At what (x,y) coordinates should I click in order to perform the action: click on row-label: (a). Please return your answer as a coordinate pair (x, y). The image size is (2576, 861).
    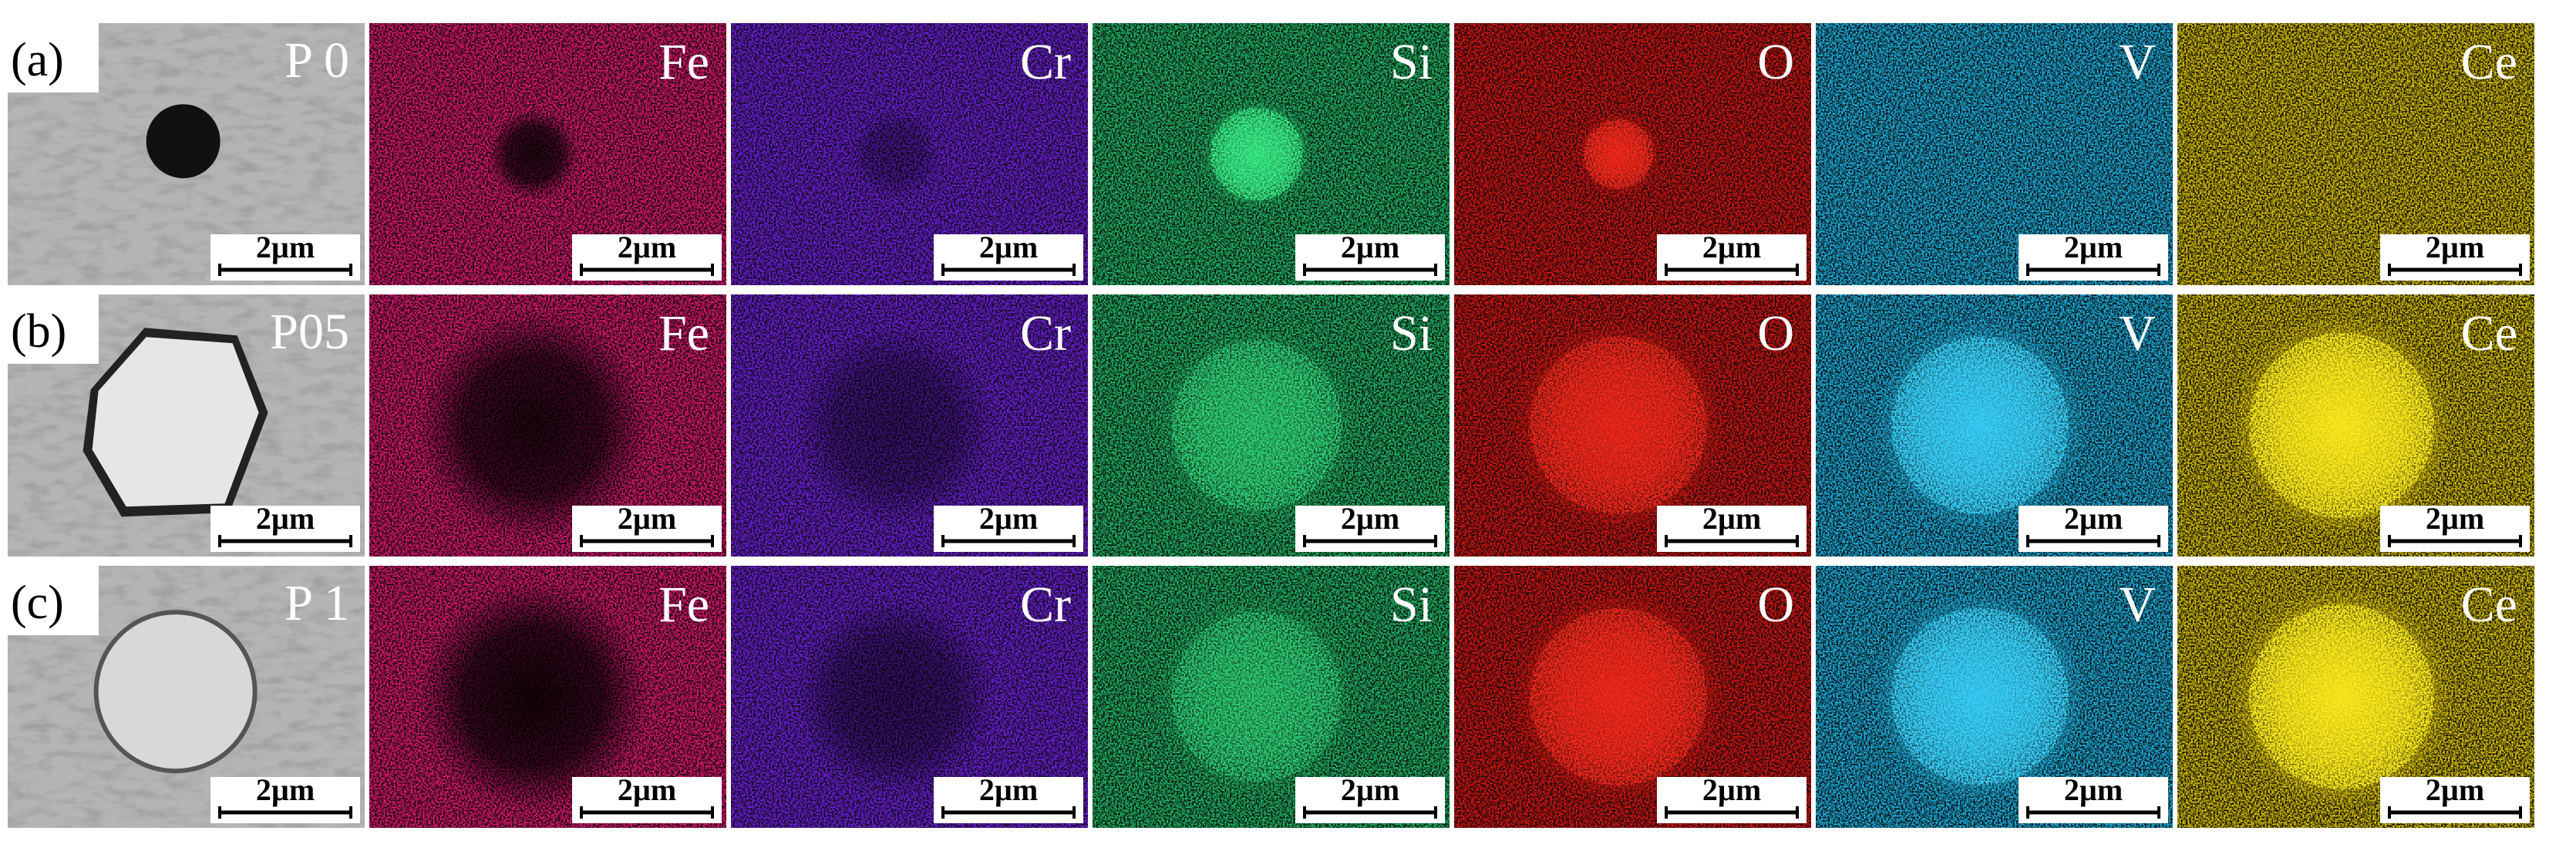
    Looking at the image, I should click on (38, 60).